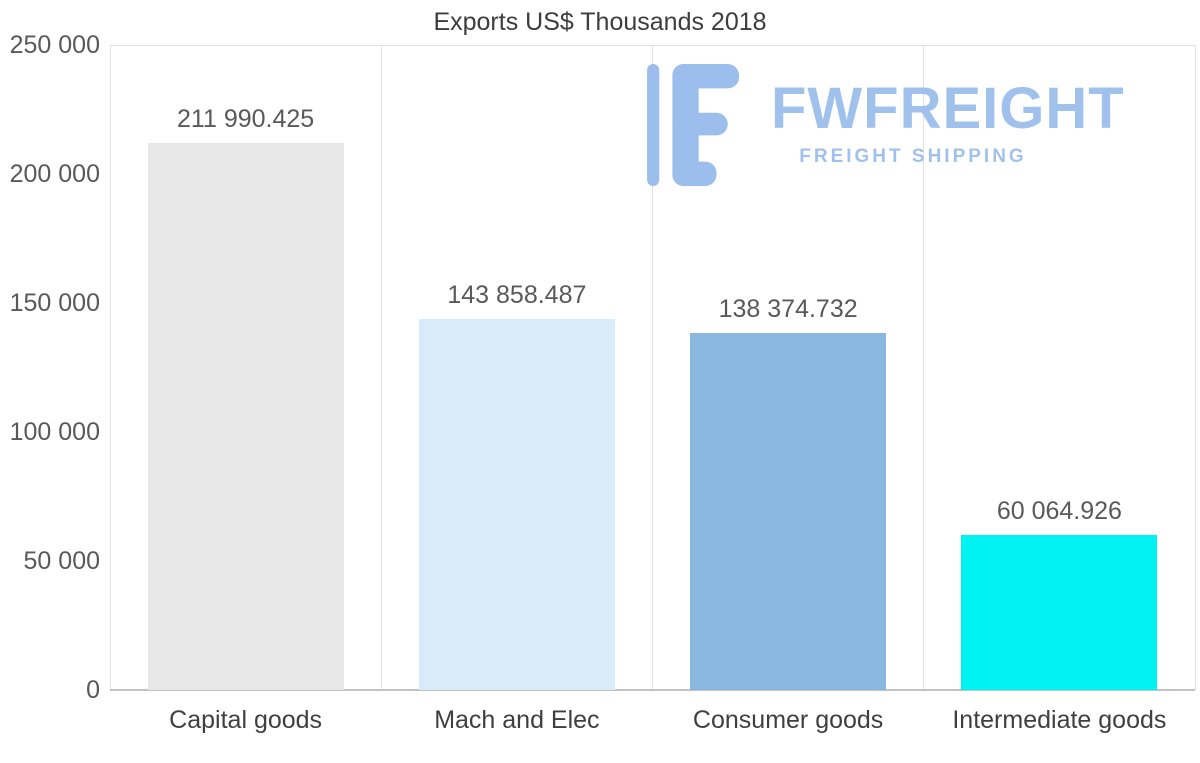 This screenshot has height=763, width=1200. I want to click on bar-value-label: 211 990.425, so click(246, 119).